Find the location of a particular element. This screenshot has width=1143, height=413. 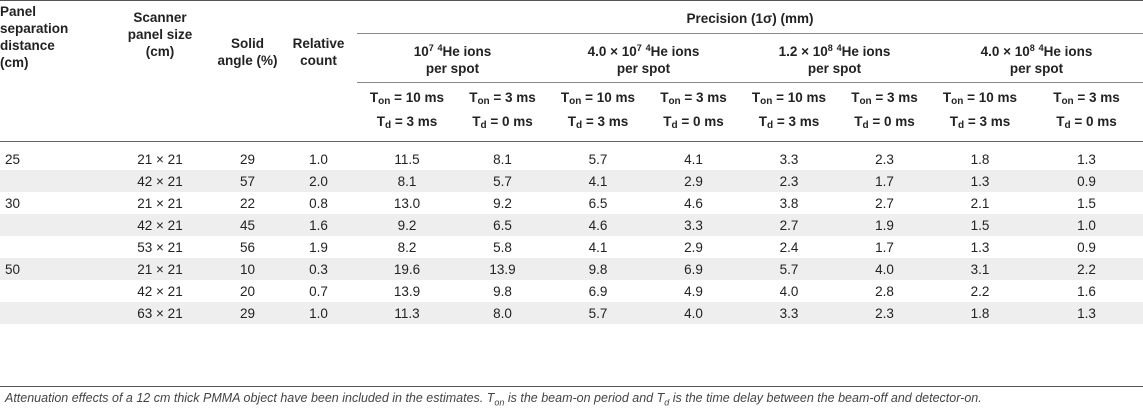

table-cell: 1.6 is located at coordinates (318, 225).